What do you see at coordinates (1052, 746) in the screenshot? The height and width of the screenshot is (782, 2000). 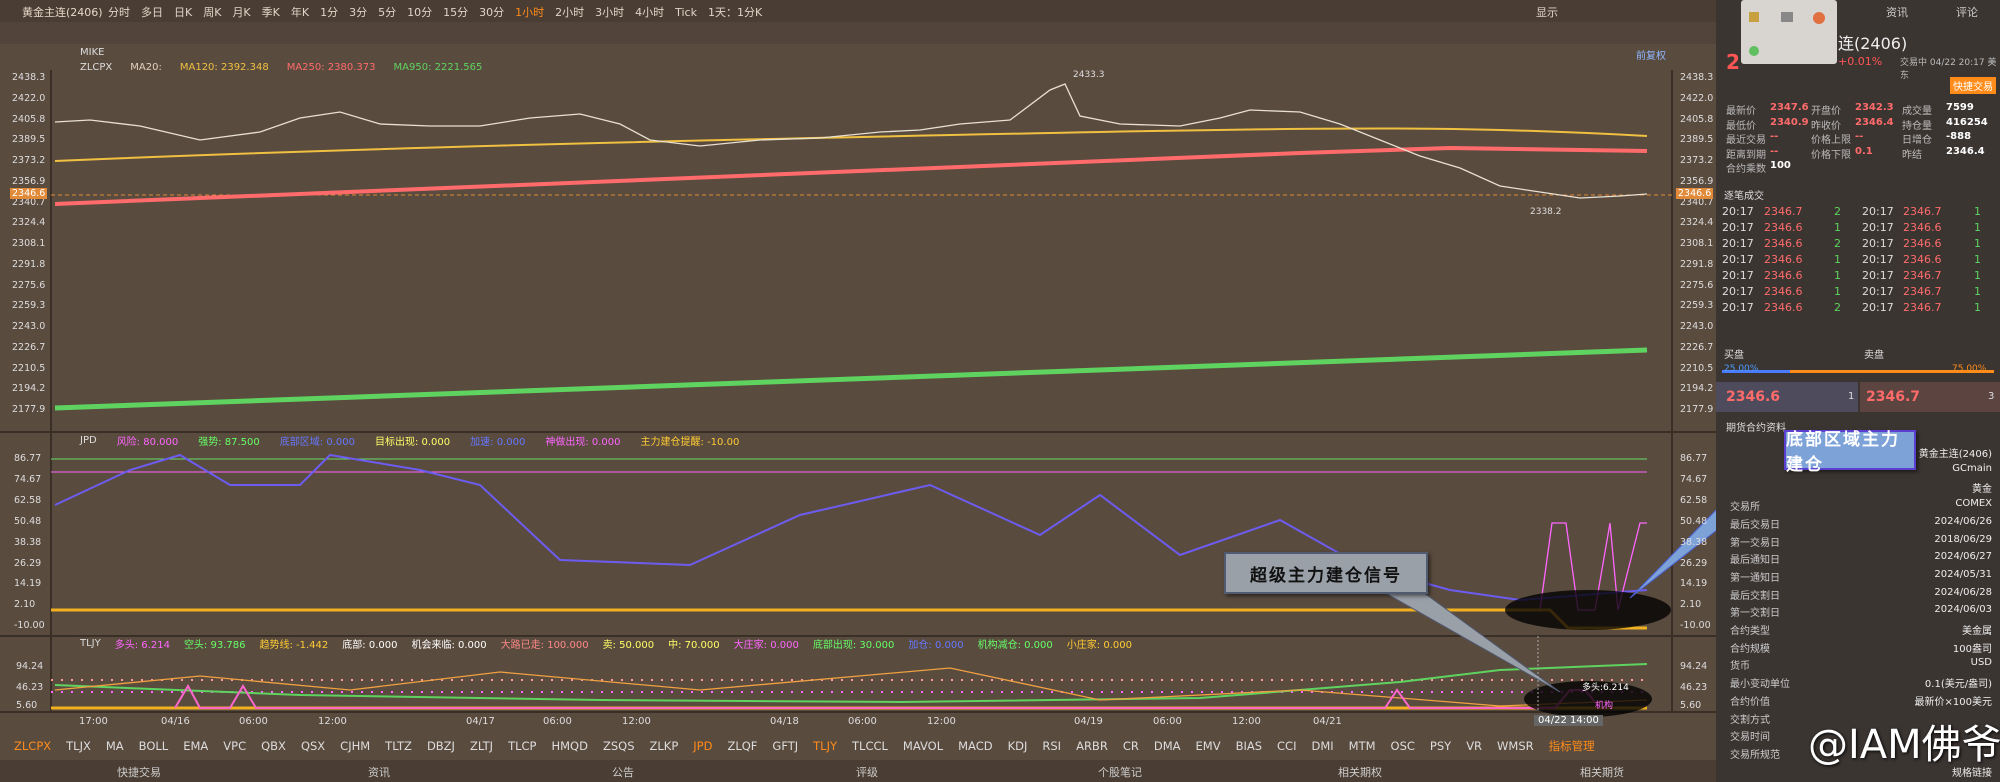 I see `indicator-tab: RSI` at bounding box center [1052, 746].